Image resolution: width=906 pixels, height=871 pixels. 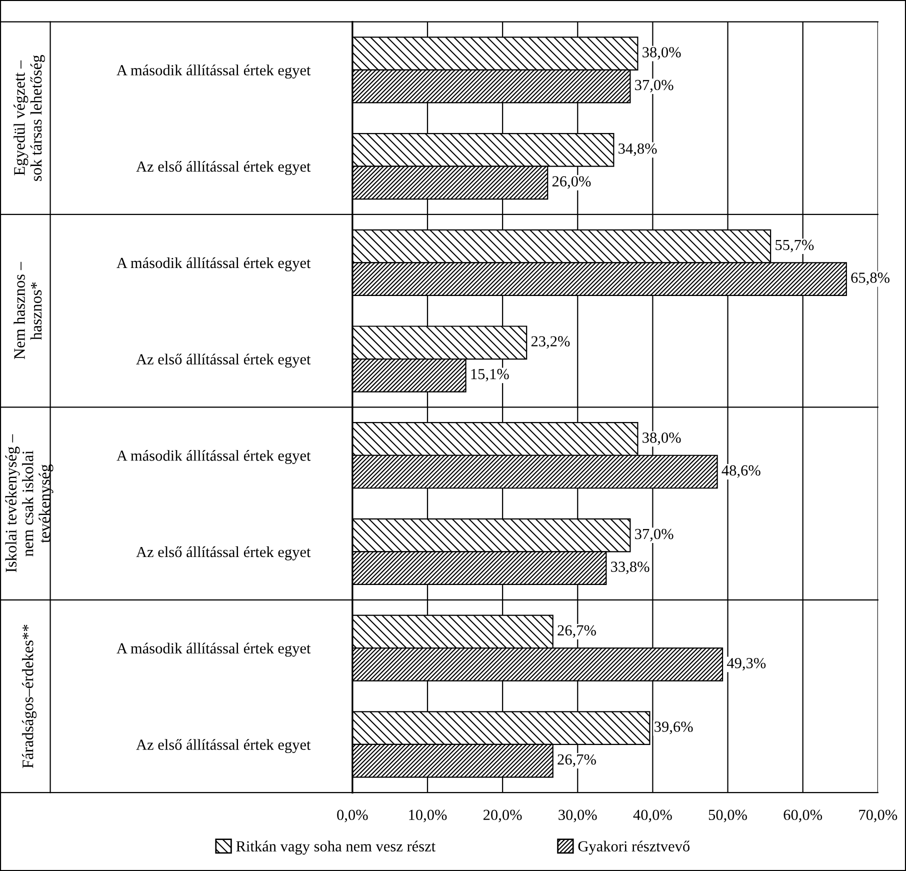 What do you see at coordinates (490, 375) in the screenshot?
I see `data-label: 15,1%` at bounding box center [490, 375].